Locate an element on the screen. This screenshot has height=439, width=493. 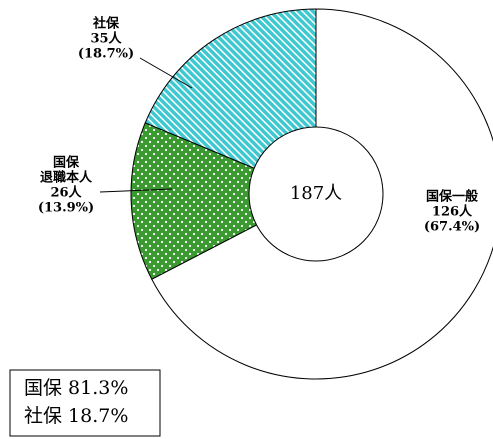
value-label: 26人 is located at coordinates (66, 193).